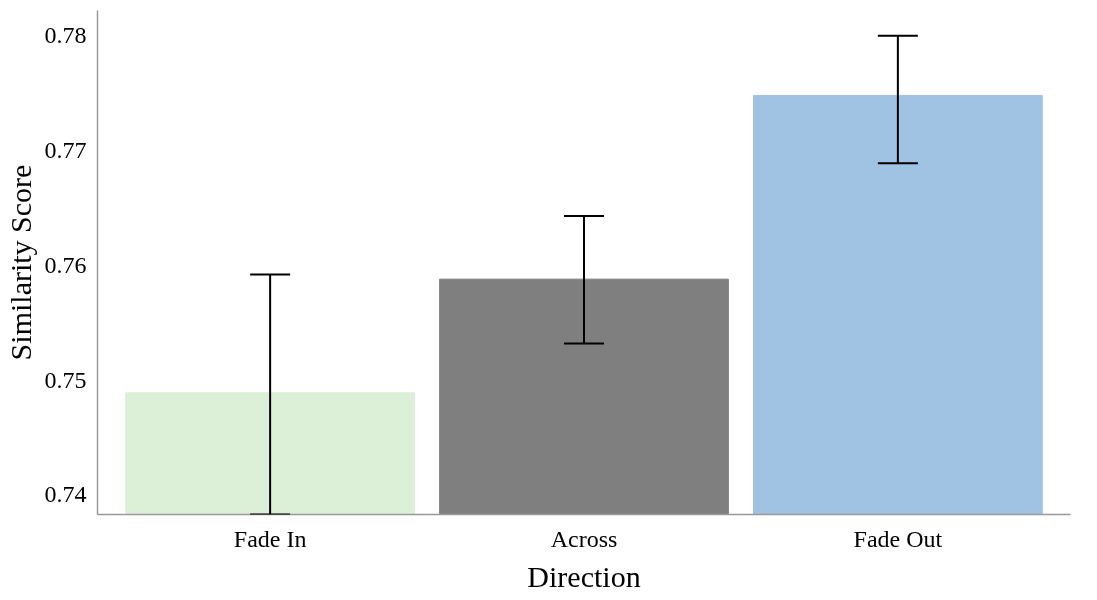 Image resolution: width=1097 pixels, height=600 pixels. What do you see at coordinates (898, 538) in the screenshot?
I see `x-tick-label: Fade Out` at bounding box center [898, 538].